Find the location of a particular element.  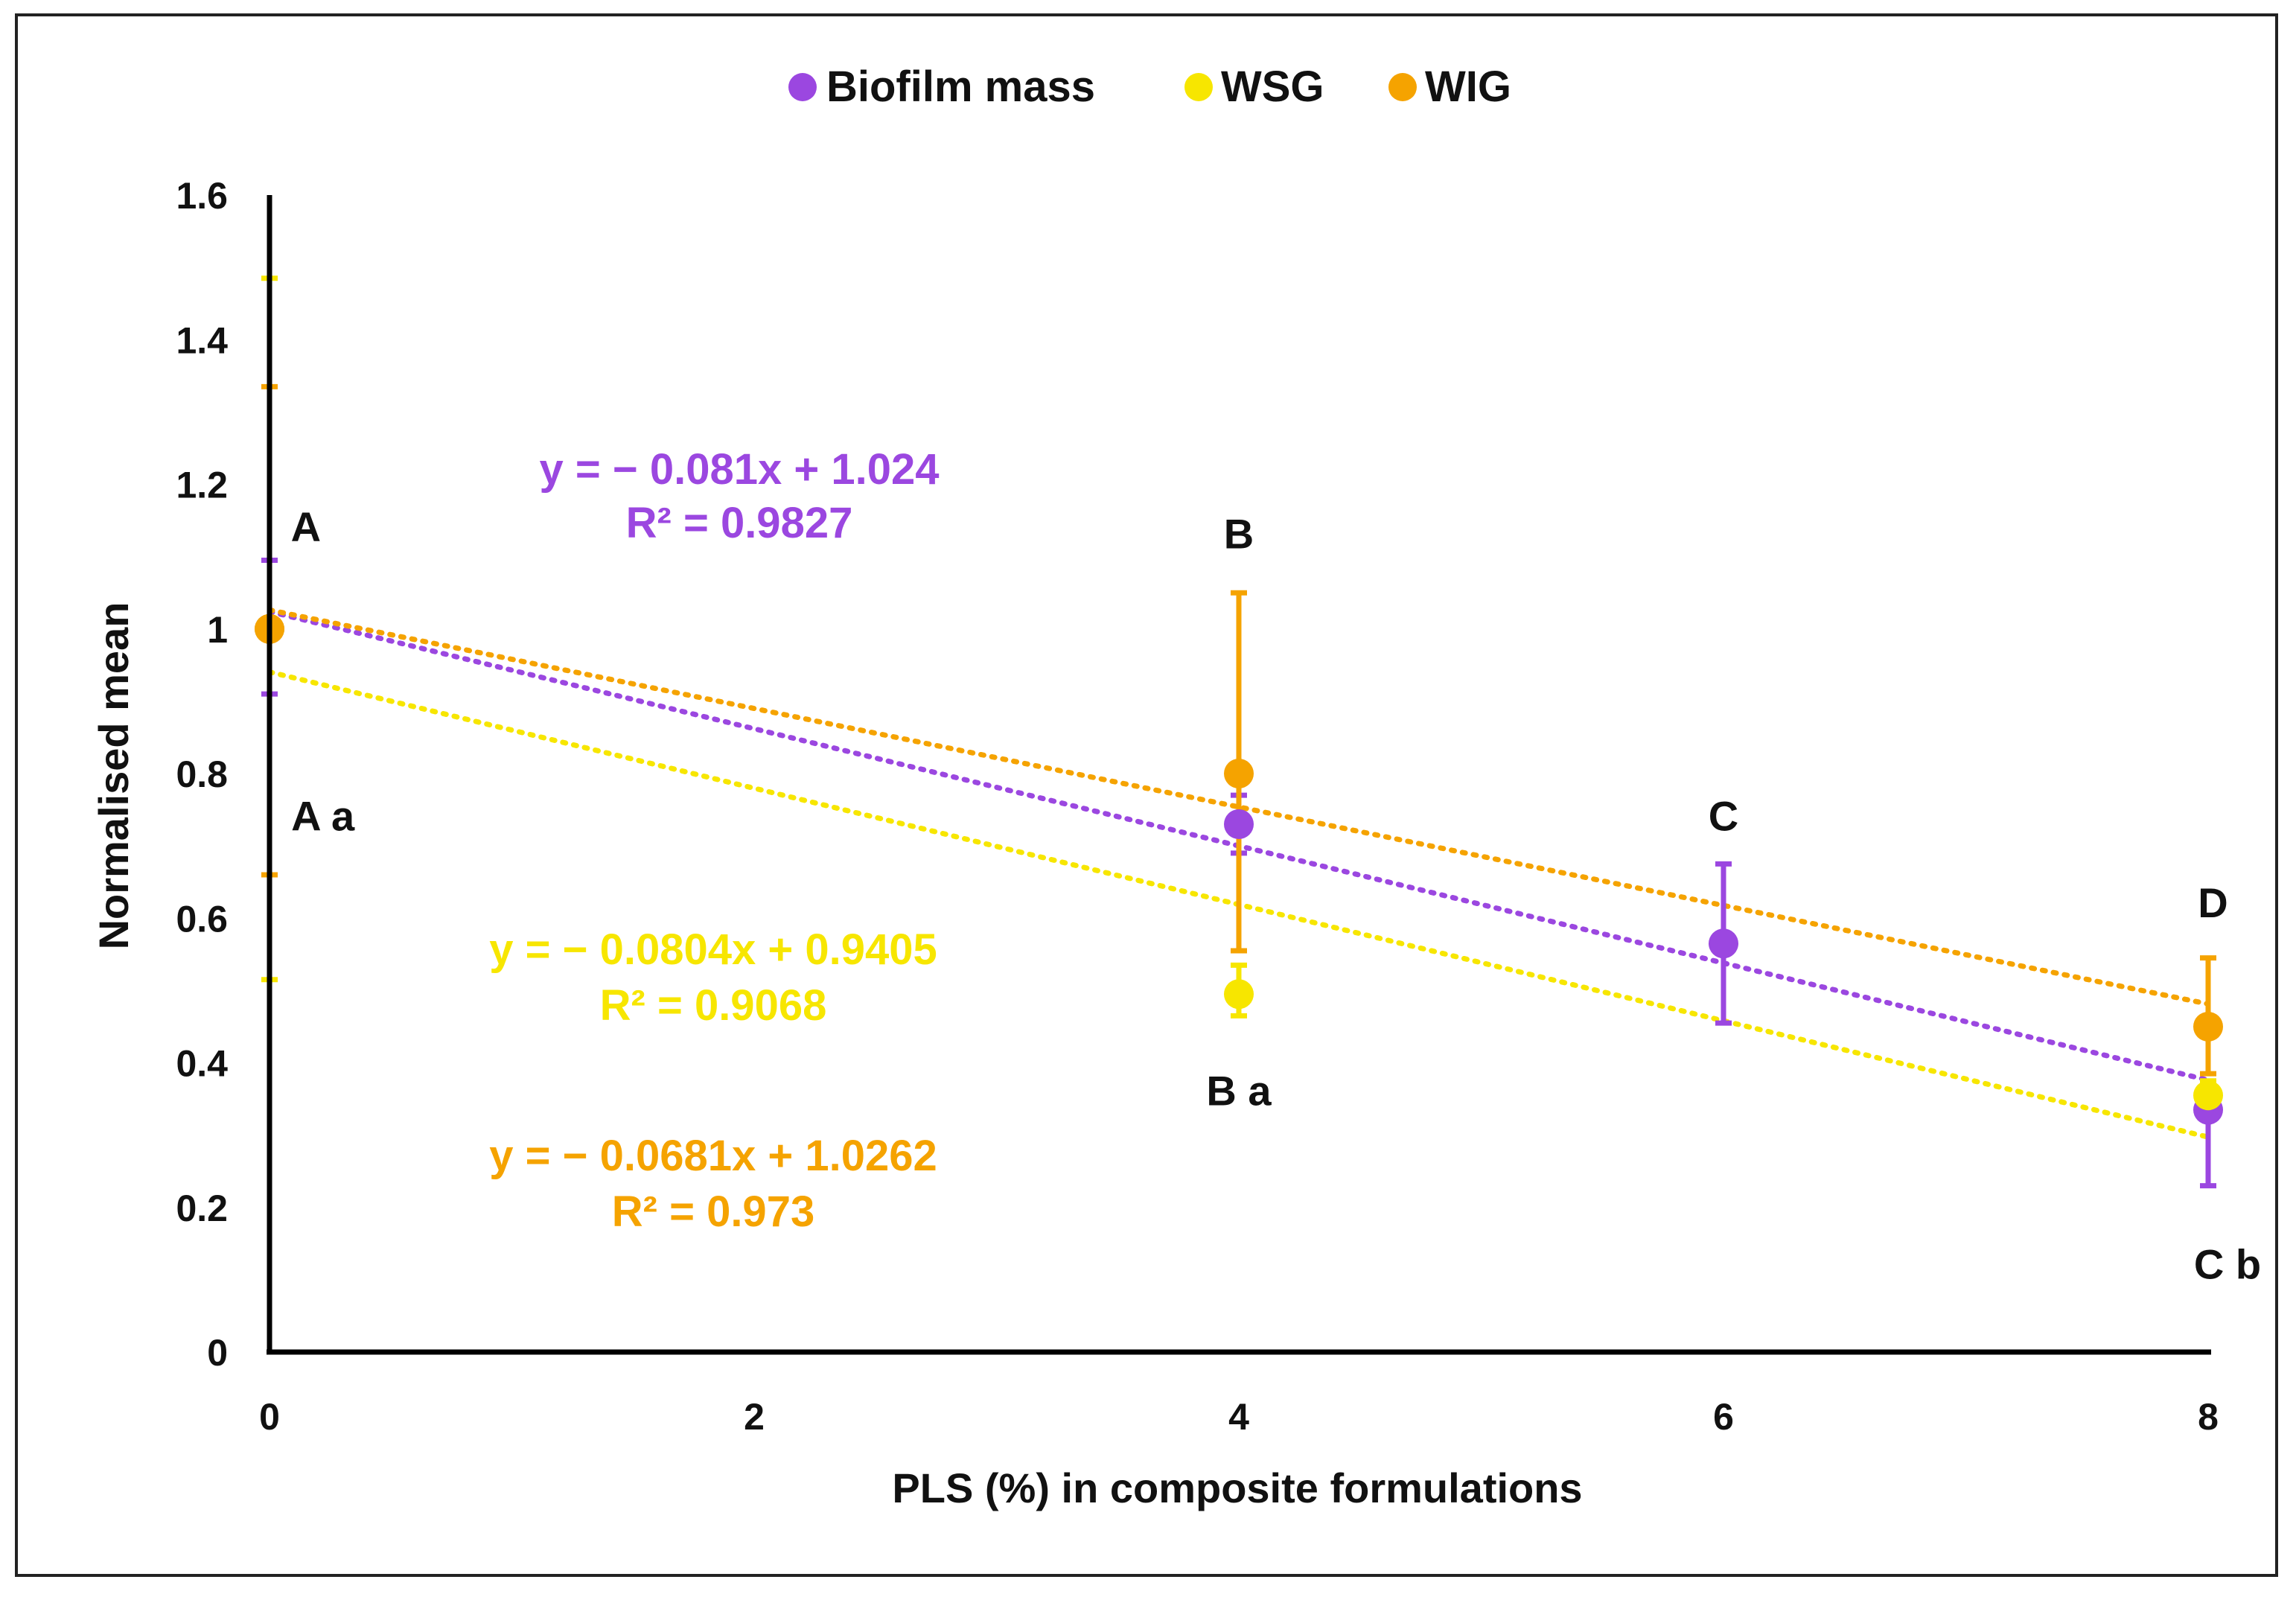

x-tick-labels: 0 2 4 6 8 is located at coordinates (1239, 1417).